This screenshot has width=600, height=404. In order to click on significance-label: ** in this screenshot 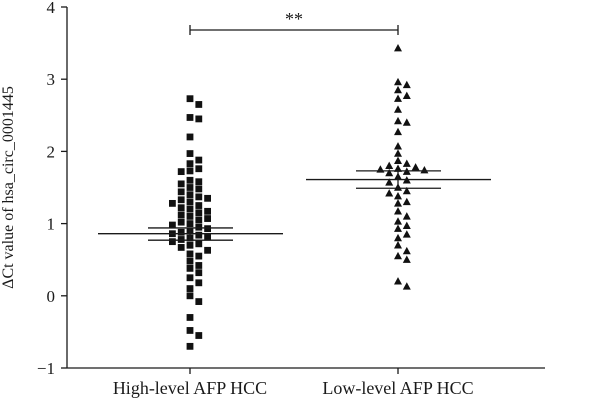, I will do `click(294, 19)`.